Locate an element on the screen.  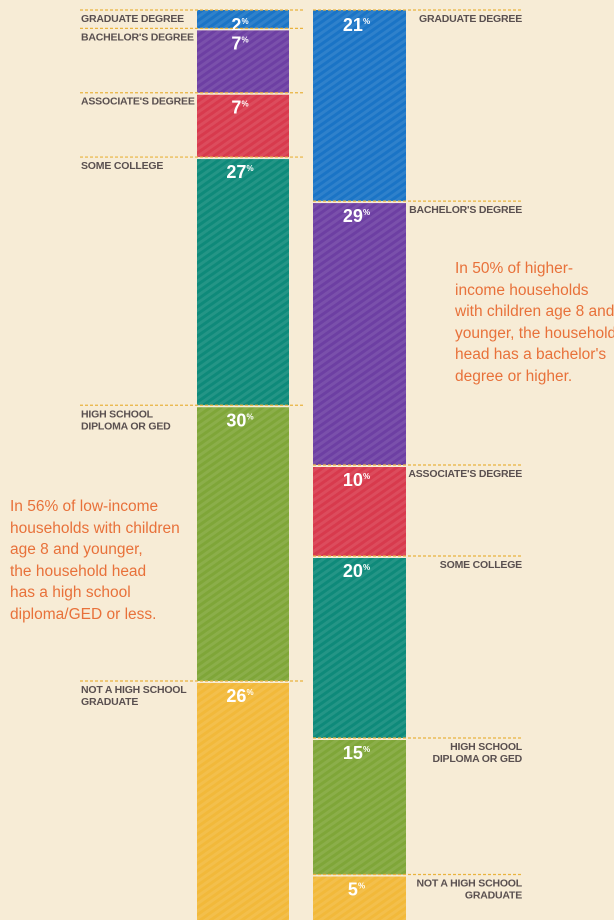
note-line: degree or higher. is located at coordinates (514, 376).